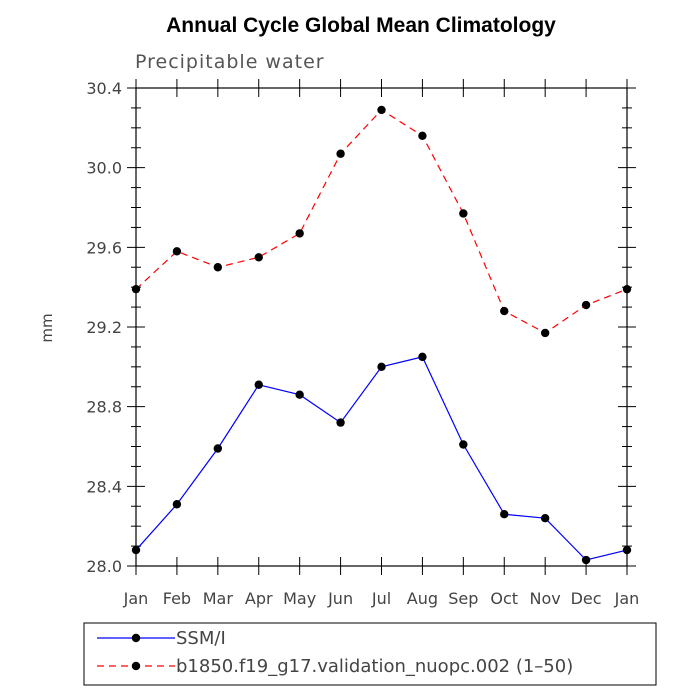  I want to click on x-tick-label: Nov, so click(545, 598).